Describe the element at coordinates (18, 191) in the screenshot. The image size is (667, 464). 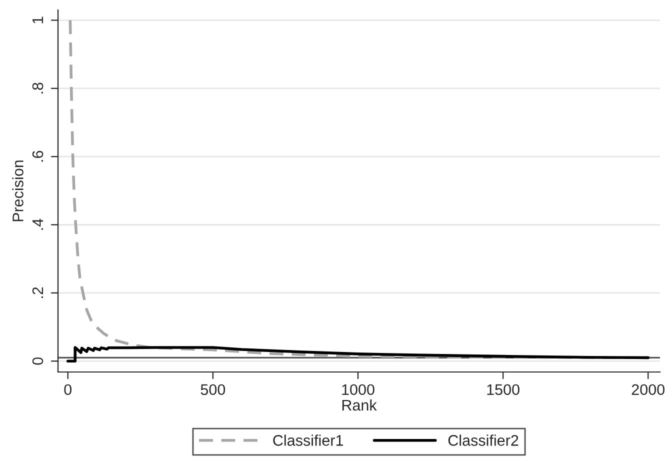
I see `y-axis-title: Precision` at that location.